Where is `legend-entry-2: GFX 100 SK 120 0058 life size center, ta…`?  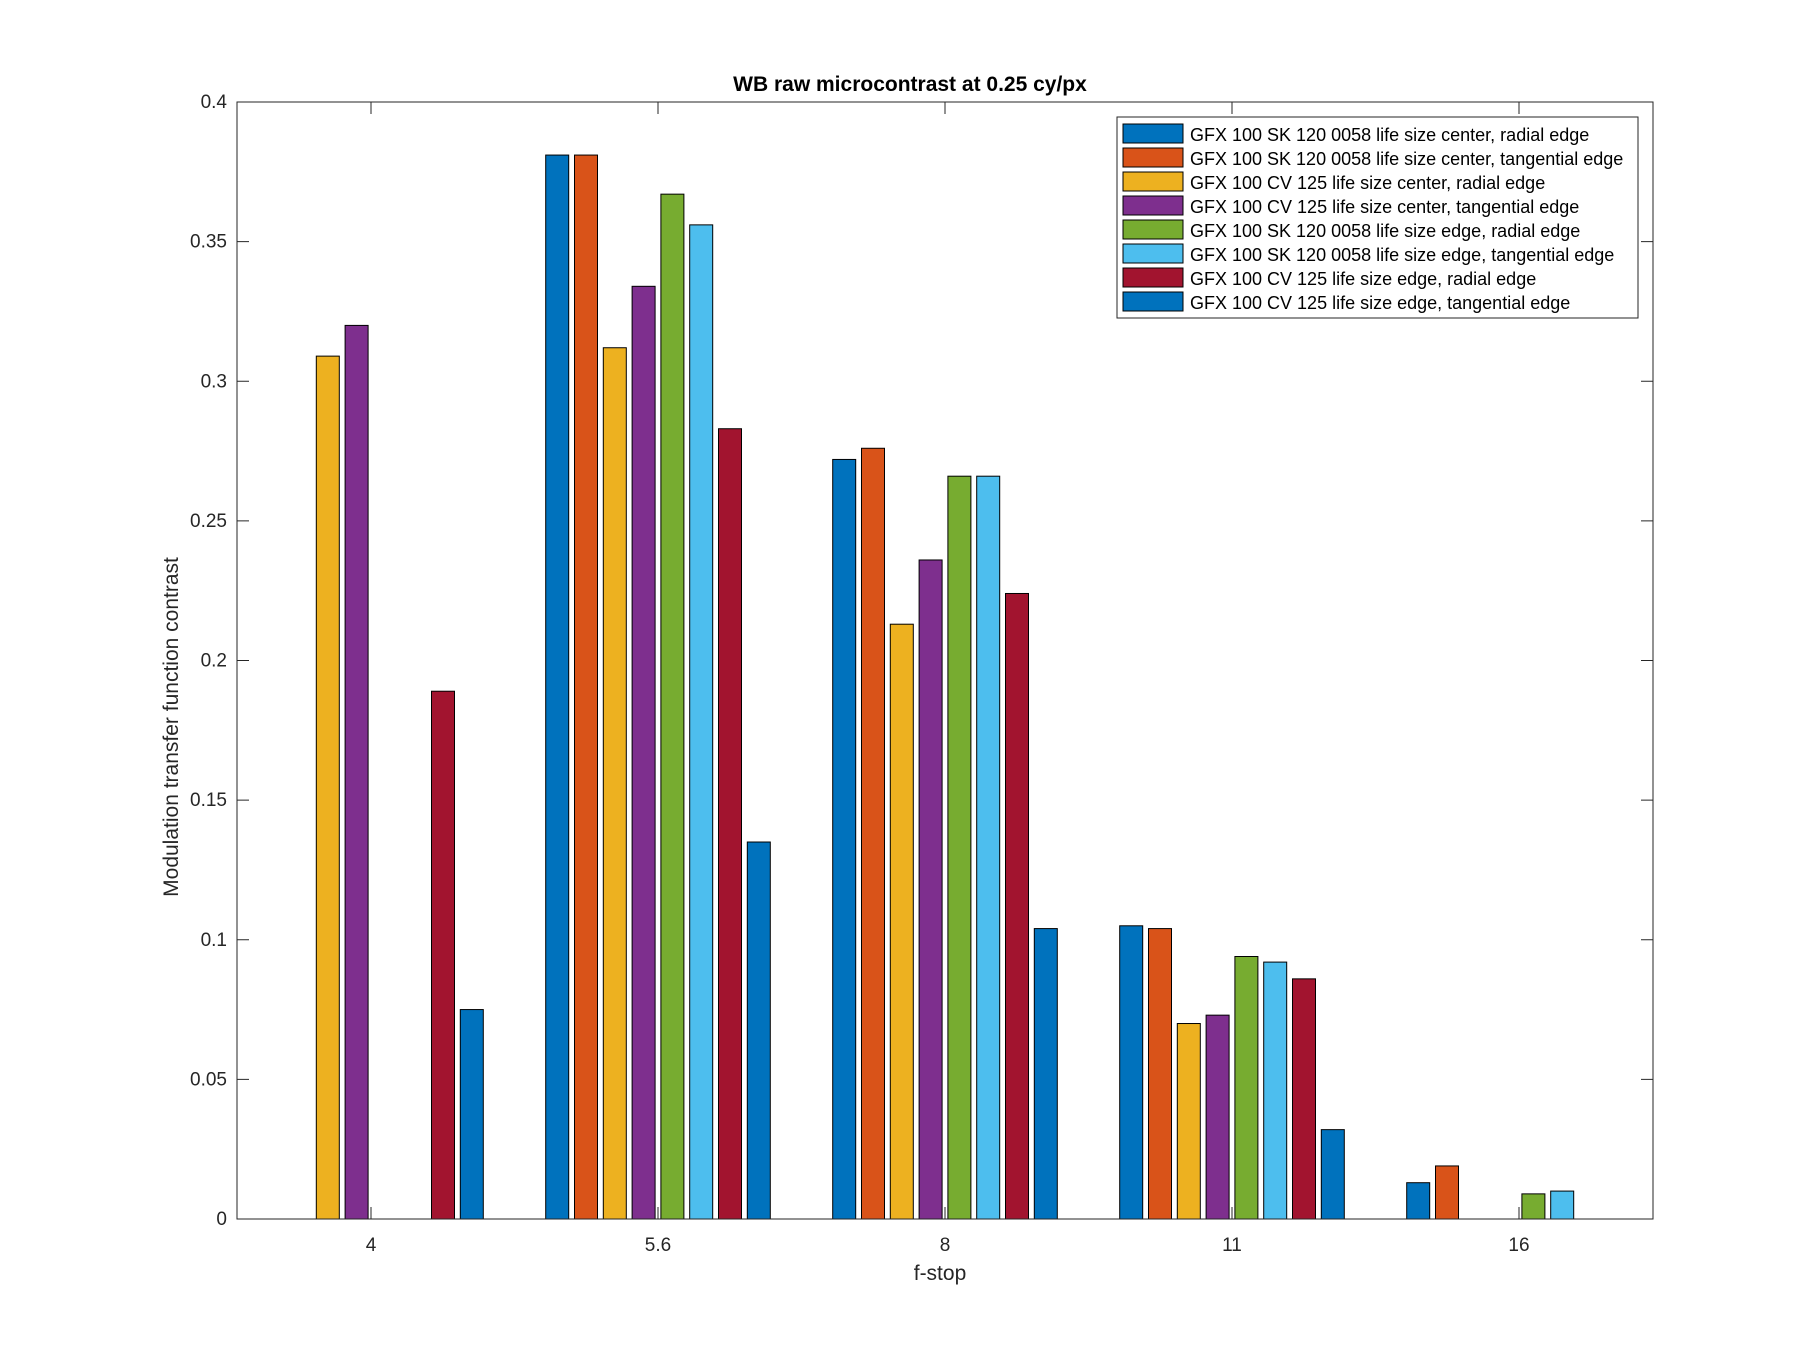 legend-entry-2: GFX 100 SK 120 0058 life size center, ta… is located at coordinates (1406, 159).